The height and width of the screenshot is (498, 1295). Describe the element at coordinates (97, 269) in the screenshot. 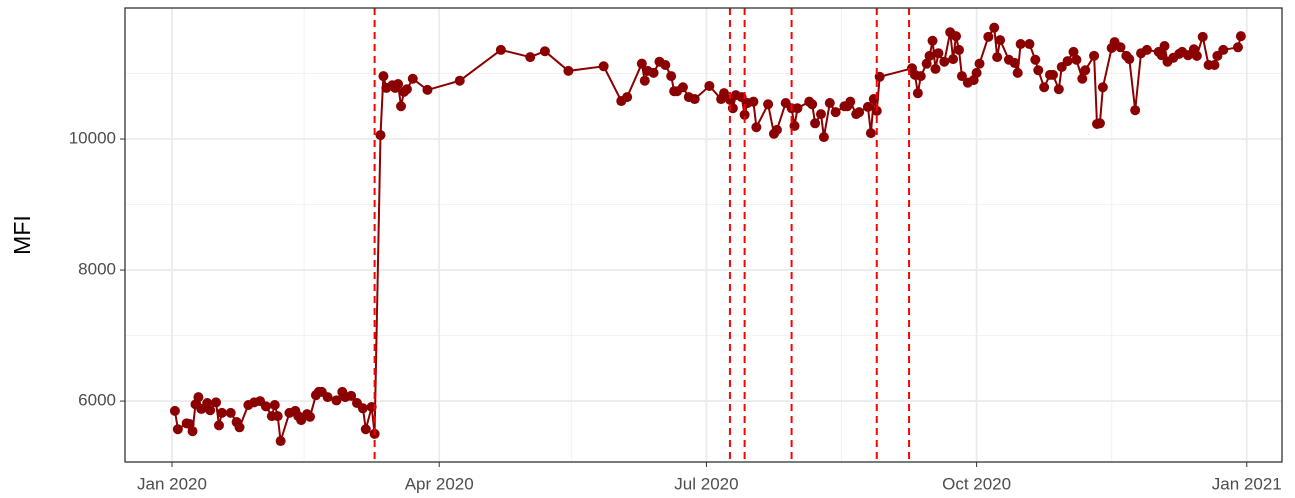

I see `y-tick-label: 8000` at that location.